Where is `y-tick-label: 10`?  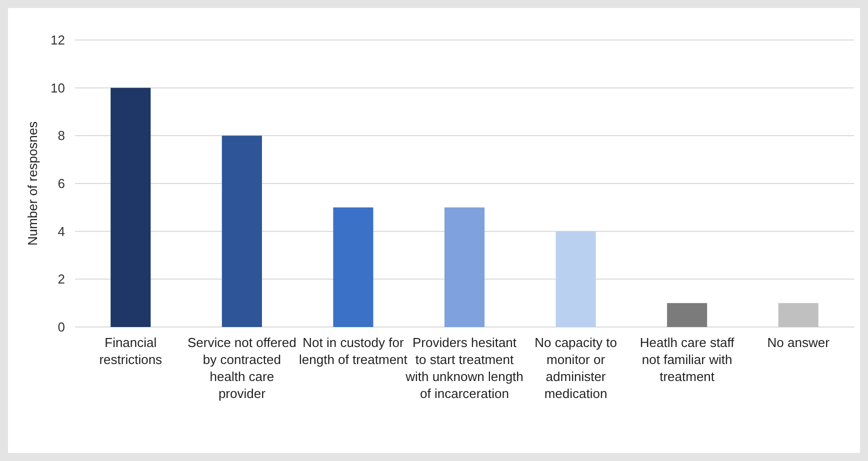
y-tick-label: 10 is located at coordinates (57, 88).